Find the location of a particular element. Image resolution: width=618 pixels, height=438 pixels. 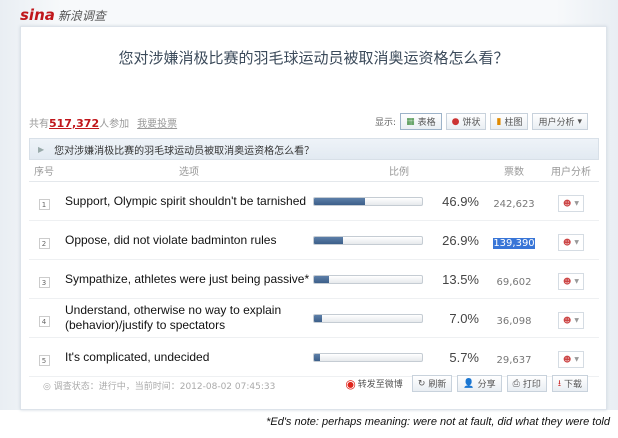

seq-number: 2 is located at coordinates (44, 243).